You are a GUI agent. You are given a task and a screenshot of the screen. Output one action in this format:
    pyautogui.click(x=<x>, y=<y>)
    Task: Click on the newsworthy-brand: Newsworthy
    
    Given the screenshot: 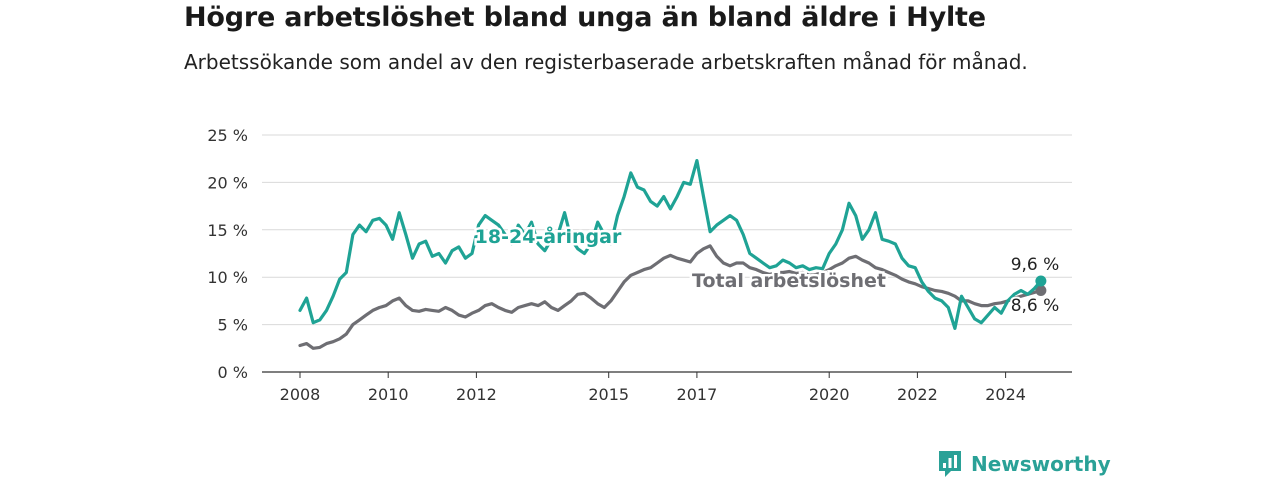 What is the action you would take?
    pyautogui.click(x=1024, y=464)
    